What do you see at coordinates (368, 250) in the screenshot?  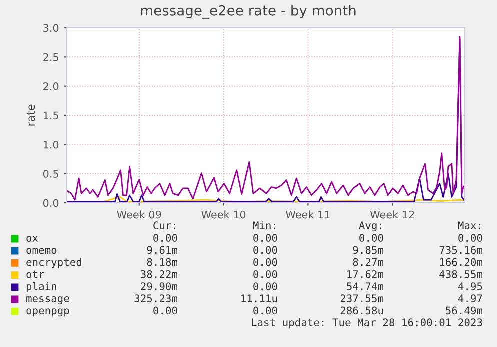 I see `text: 9.85m` at bounding box center [368, 250].